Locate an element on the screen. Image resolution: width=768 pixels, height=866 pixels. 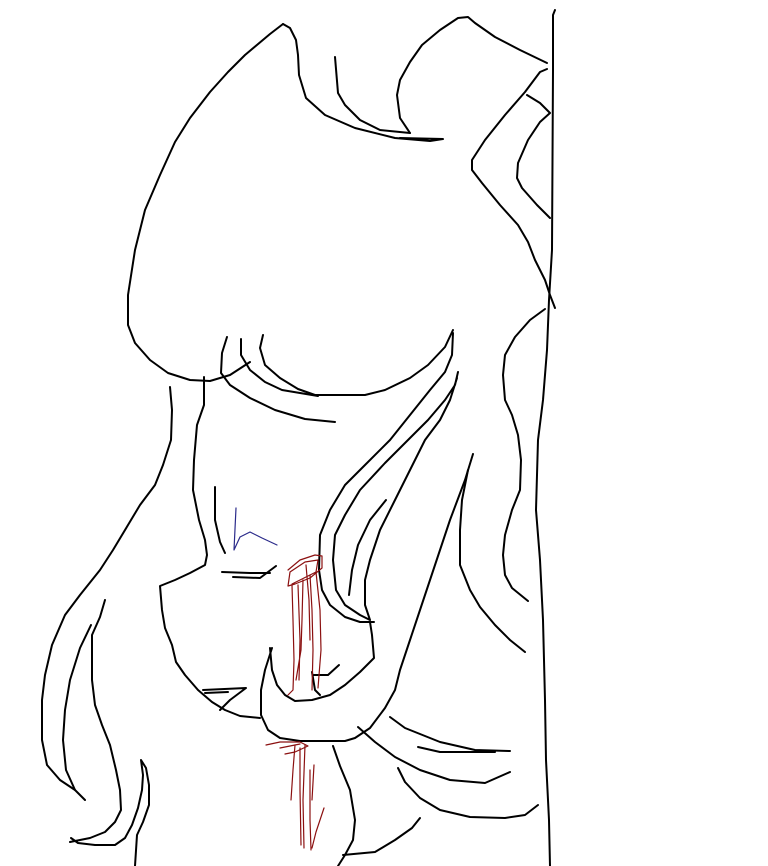
eye is located at coordinates (220, 520).